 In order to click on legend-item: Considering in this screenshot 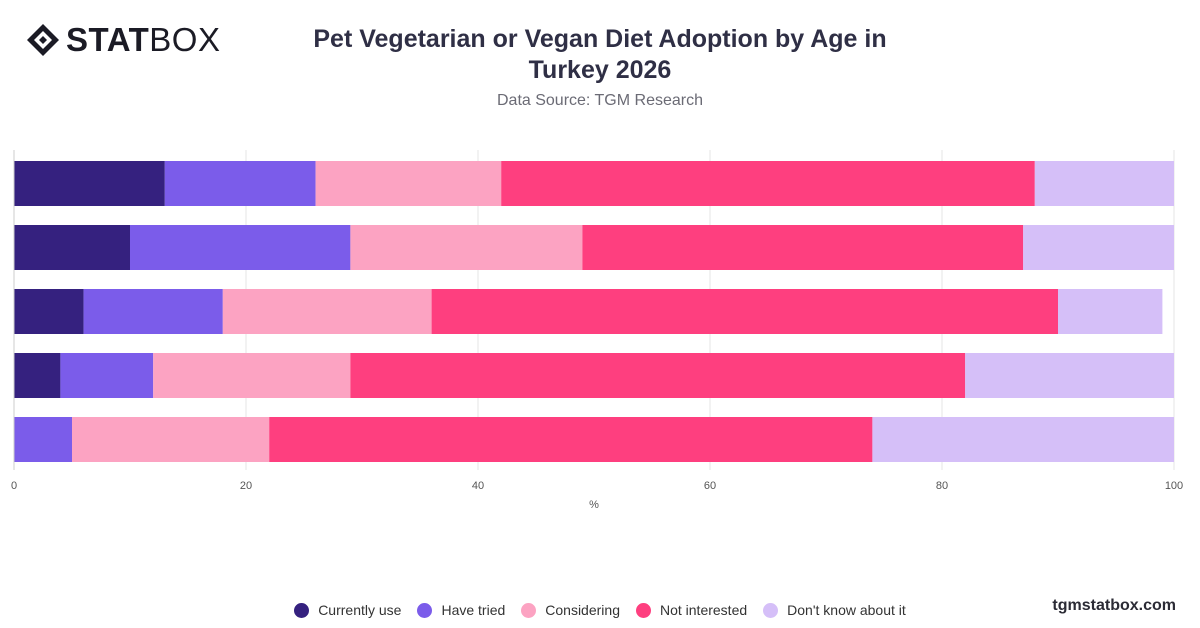, I will do `click(570, 610)`.